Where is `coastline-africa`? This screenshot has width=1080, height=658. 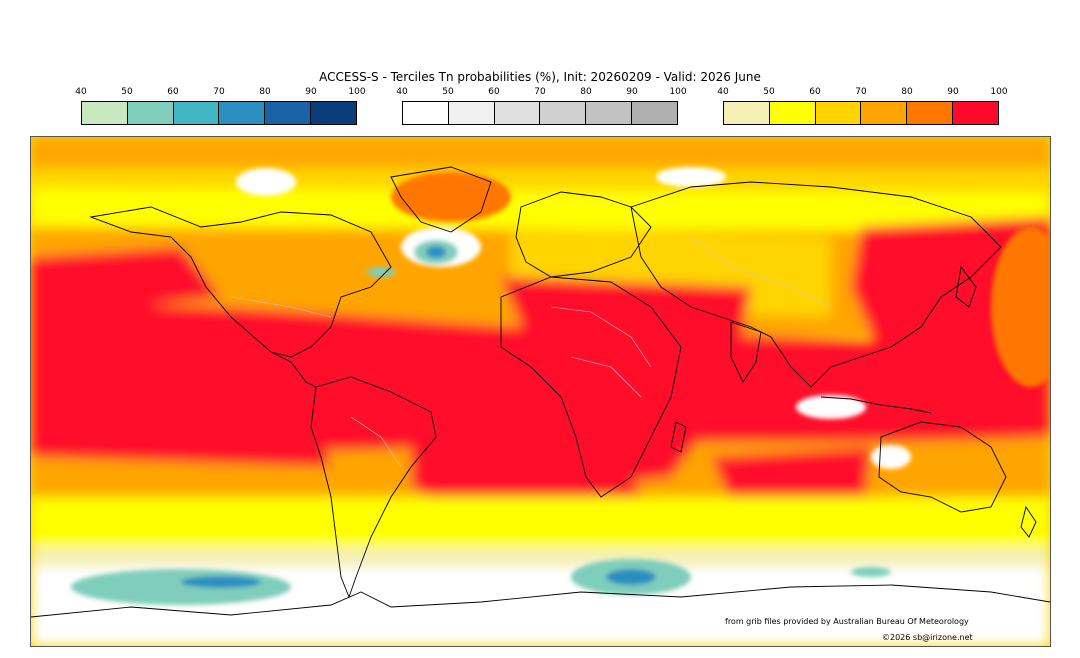 coastline-africa is located at coordinates (591, 387).